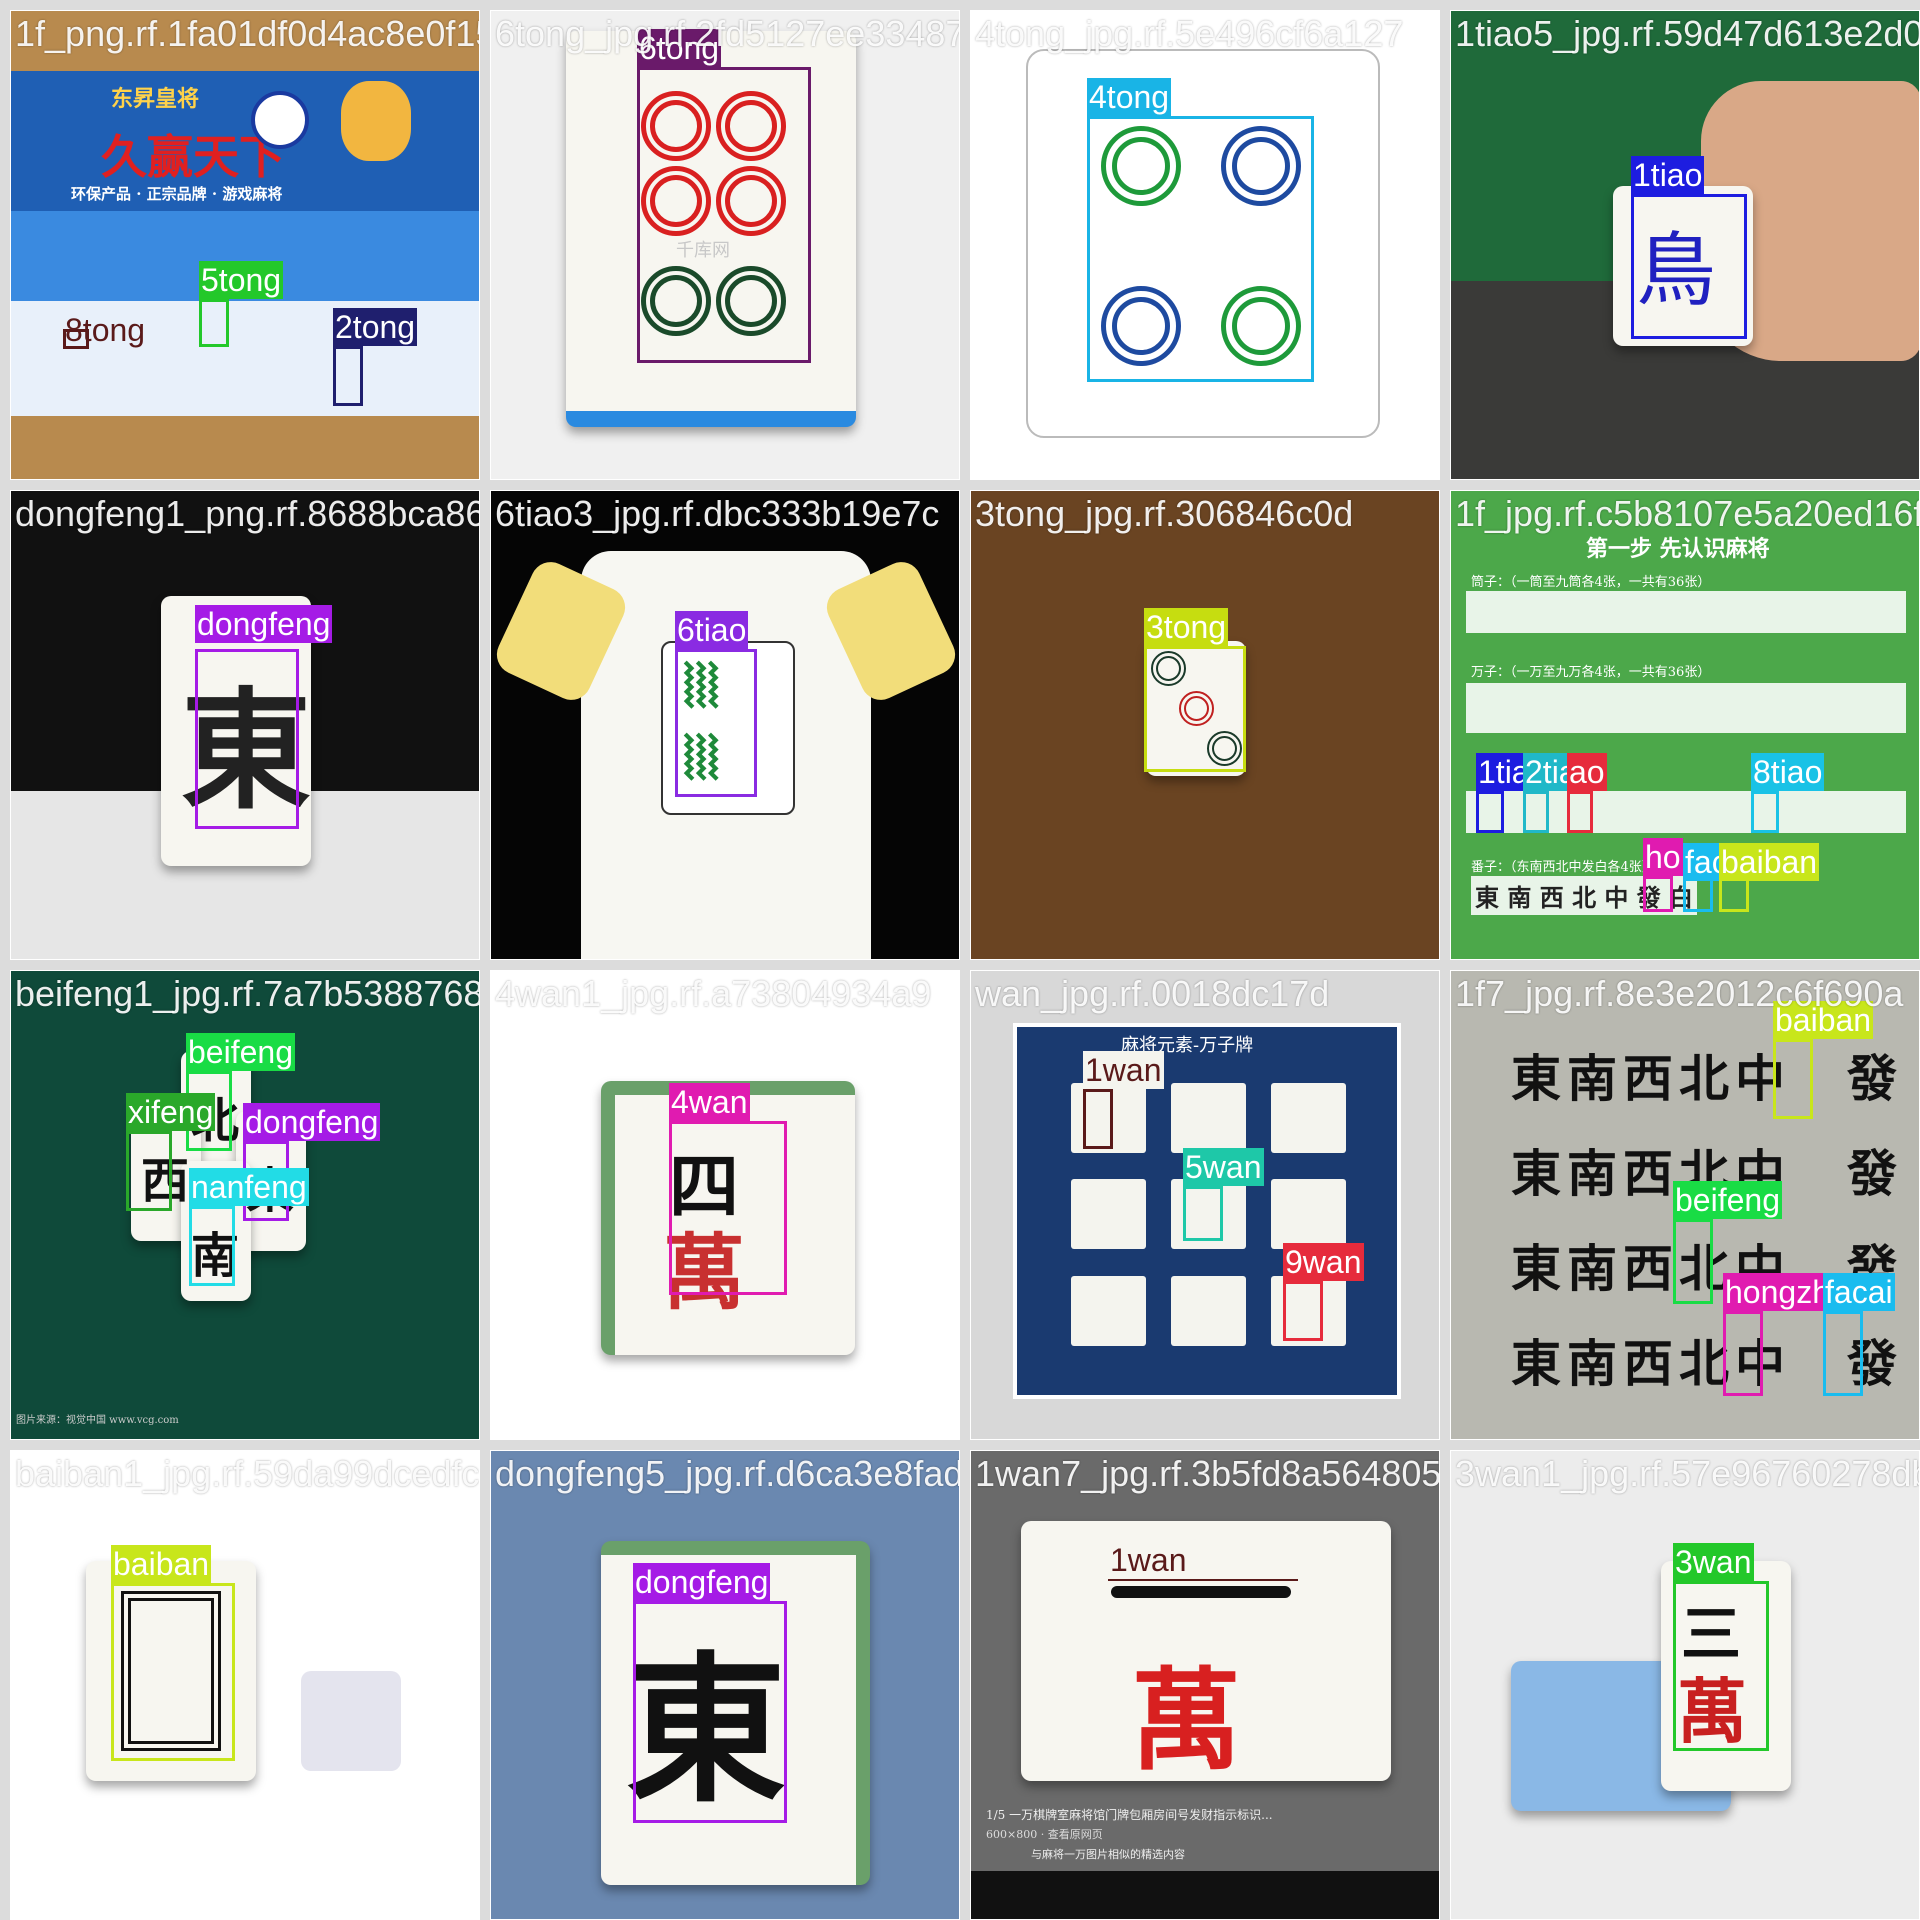  I want to click on bird-glyph: 鳥, so click(1676, 270).